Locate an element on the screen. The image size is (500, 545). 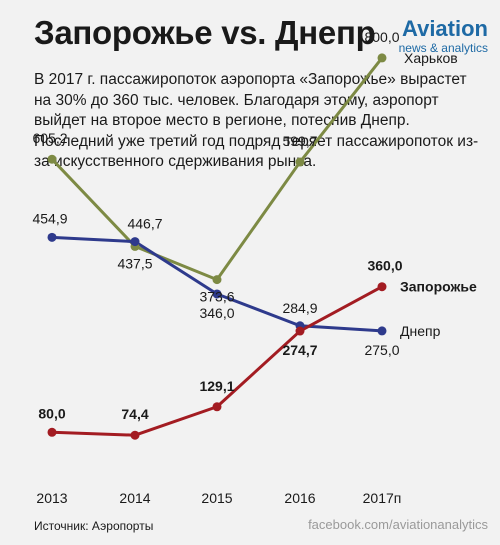
data-point-kharkiv-2015 is located at coordinates (217, 280).